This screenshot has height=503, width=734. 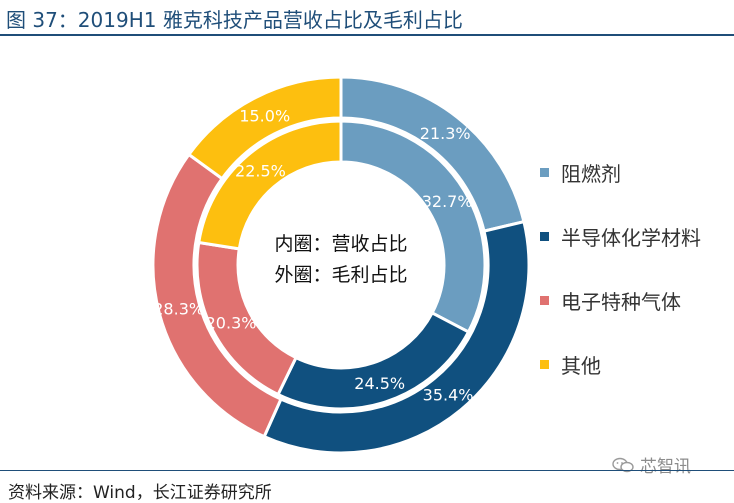 I want to click on inner-slice-label-2: 24.5%, so click(x=379, y=383).